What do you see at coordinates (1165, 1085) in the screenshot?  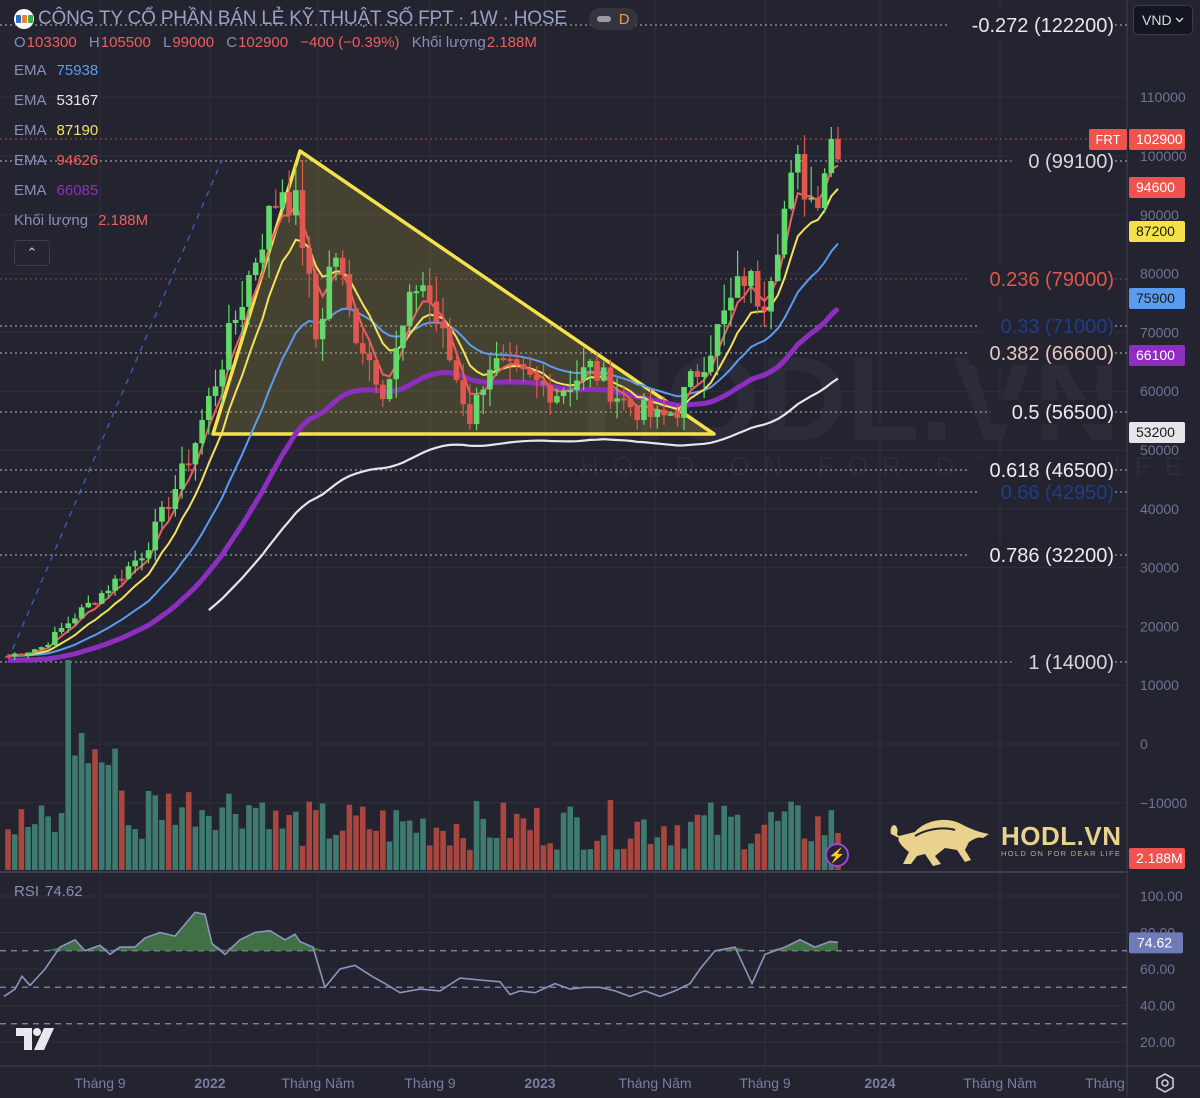 I see `settings-gear-icon` at bounding box center [1165, 1085].